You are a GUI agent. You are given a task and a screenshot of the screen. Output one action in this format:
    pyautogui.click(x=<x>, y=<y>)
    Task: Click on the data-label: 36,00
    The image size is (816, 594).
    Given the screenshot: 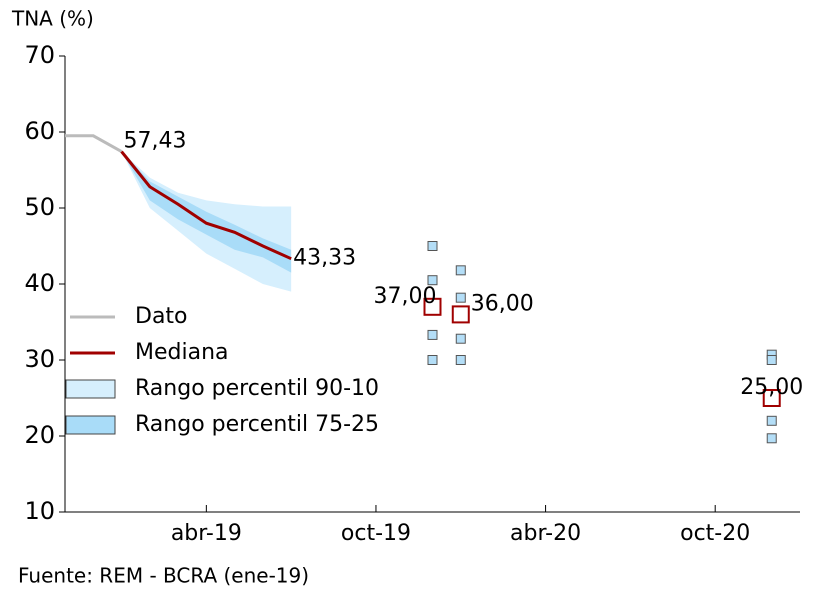 What is the action you would take?
    pyautogui.click(x=502, y=303)
    